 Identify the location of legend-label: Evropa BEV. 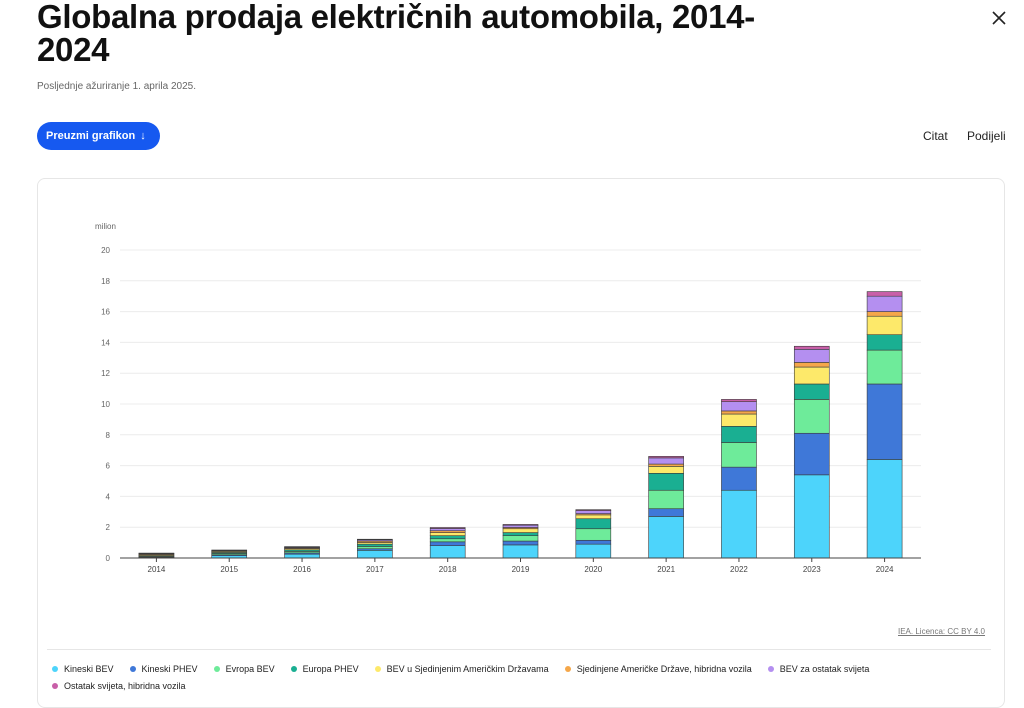
(250, 669).